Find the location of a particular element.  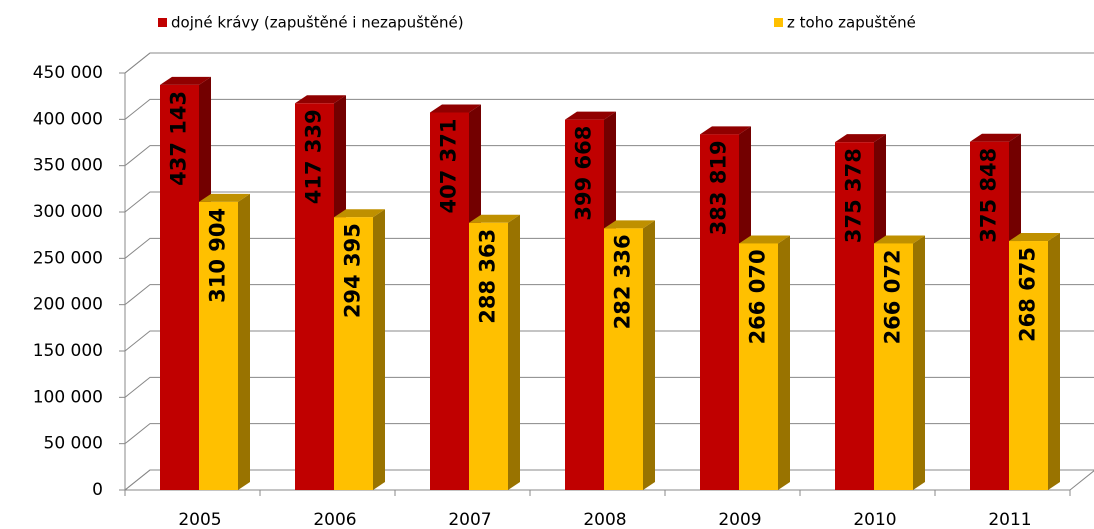

x-tick-label: 2007 is located at coordinates (469, 519).